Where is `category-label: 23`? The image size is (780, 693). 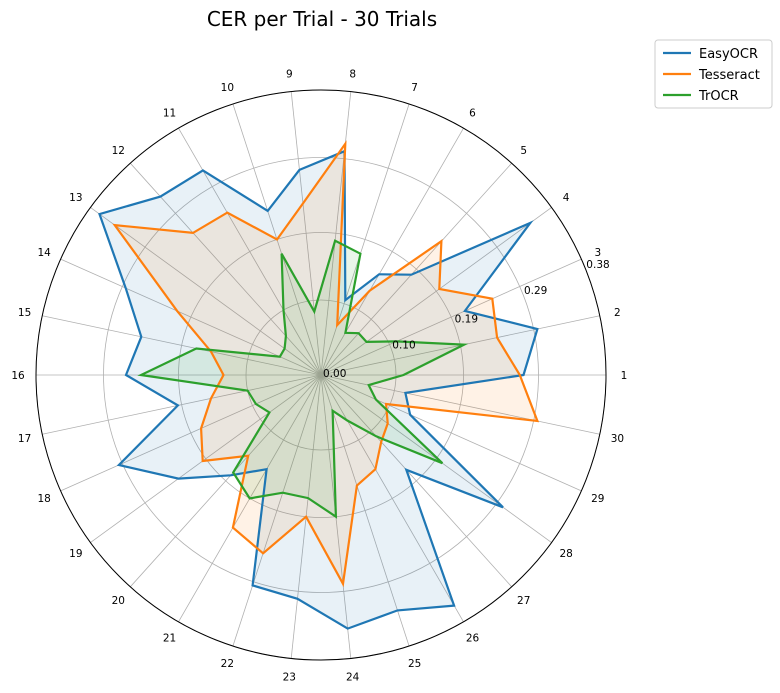 category-label: 23 is located at coordinates (289, 677).